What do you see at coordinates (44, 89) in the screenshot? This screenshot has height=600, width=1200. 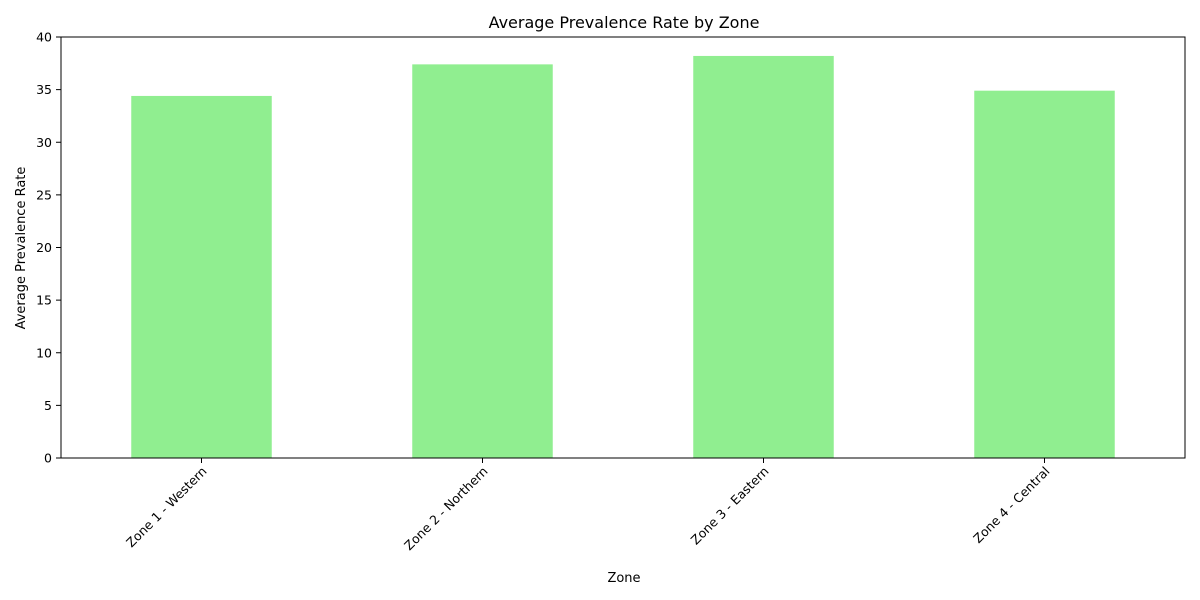 I see `y-tick-label: 35` at bounding box center [44, 89].